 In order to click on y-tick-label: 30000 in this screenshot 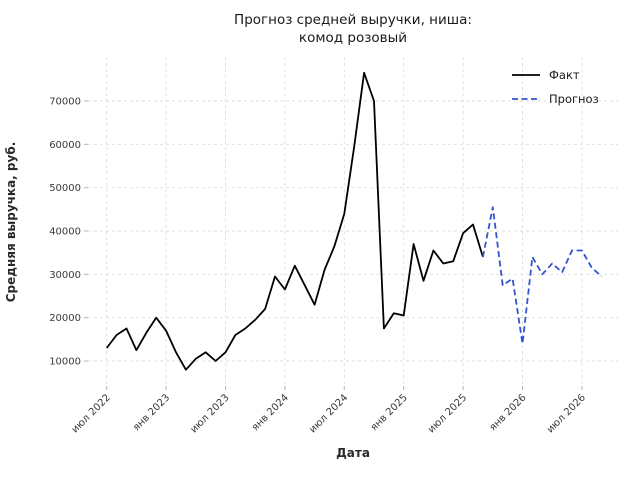, I will do `click(65, 275)`.